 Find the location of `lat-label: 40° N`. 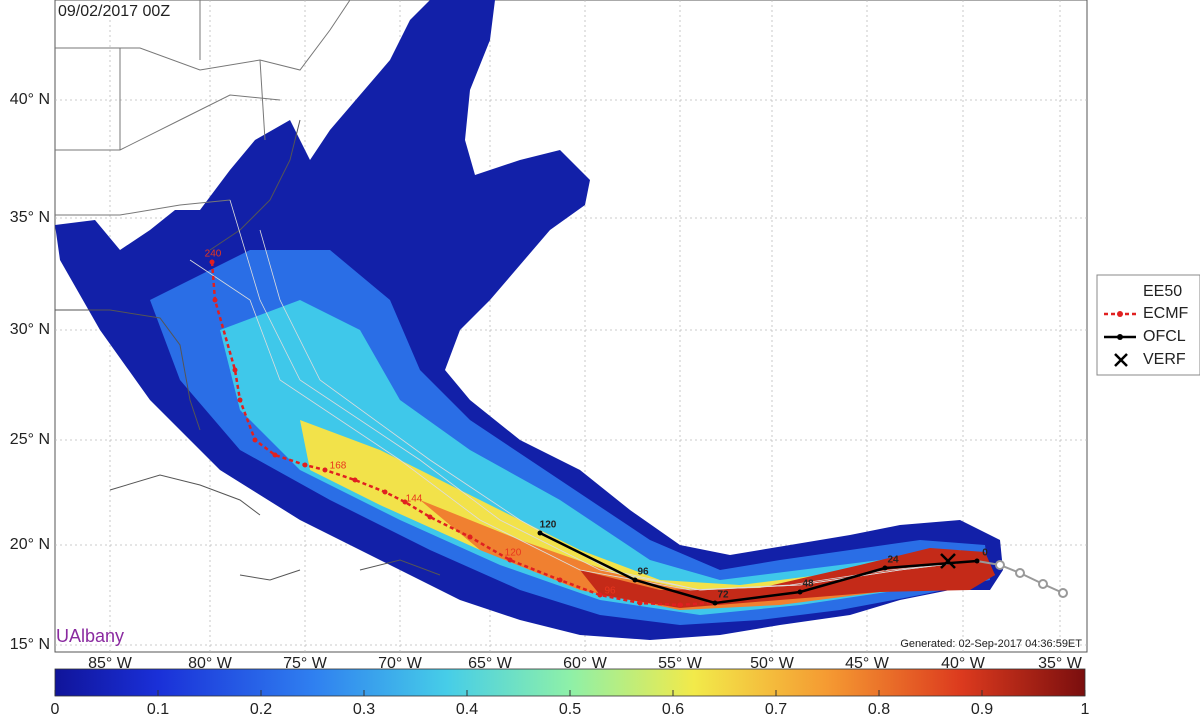

lat-label: 40° N is located at coordinates (30, 99).